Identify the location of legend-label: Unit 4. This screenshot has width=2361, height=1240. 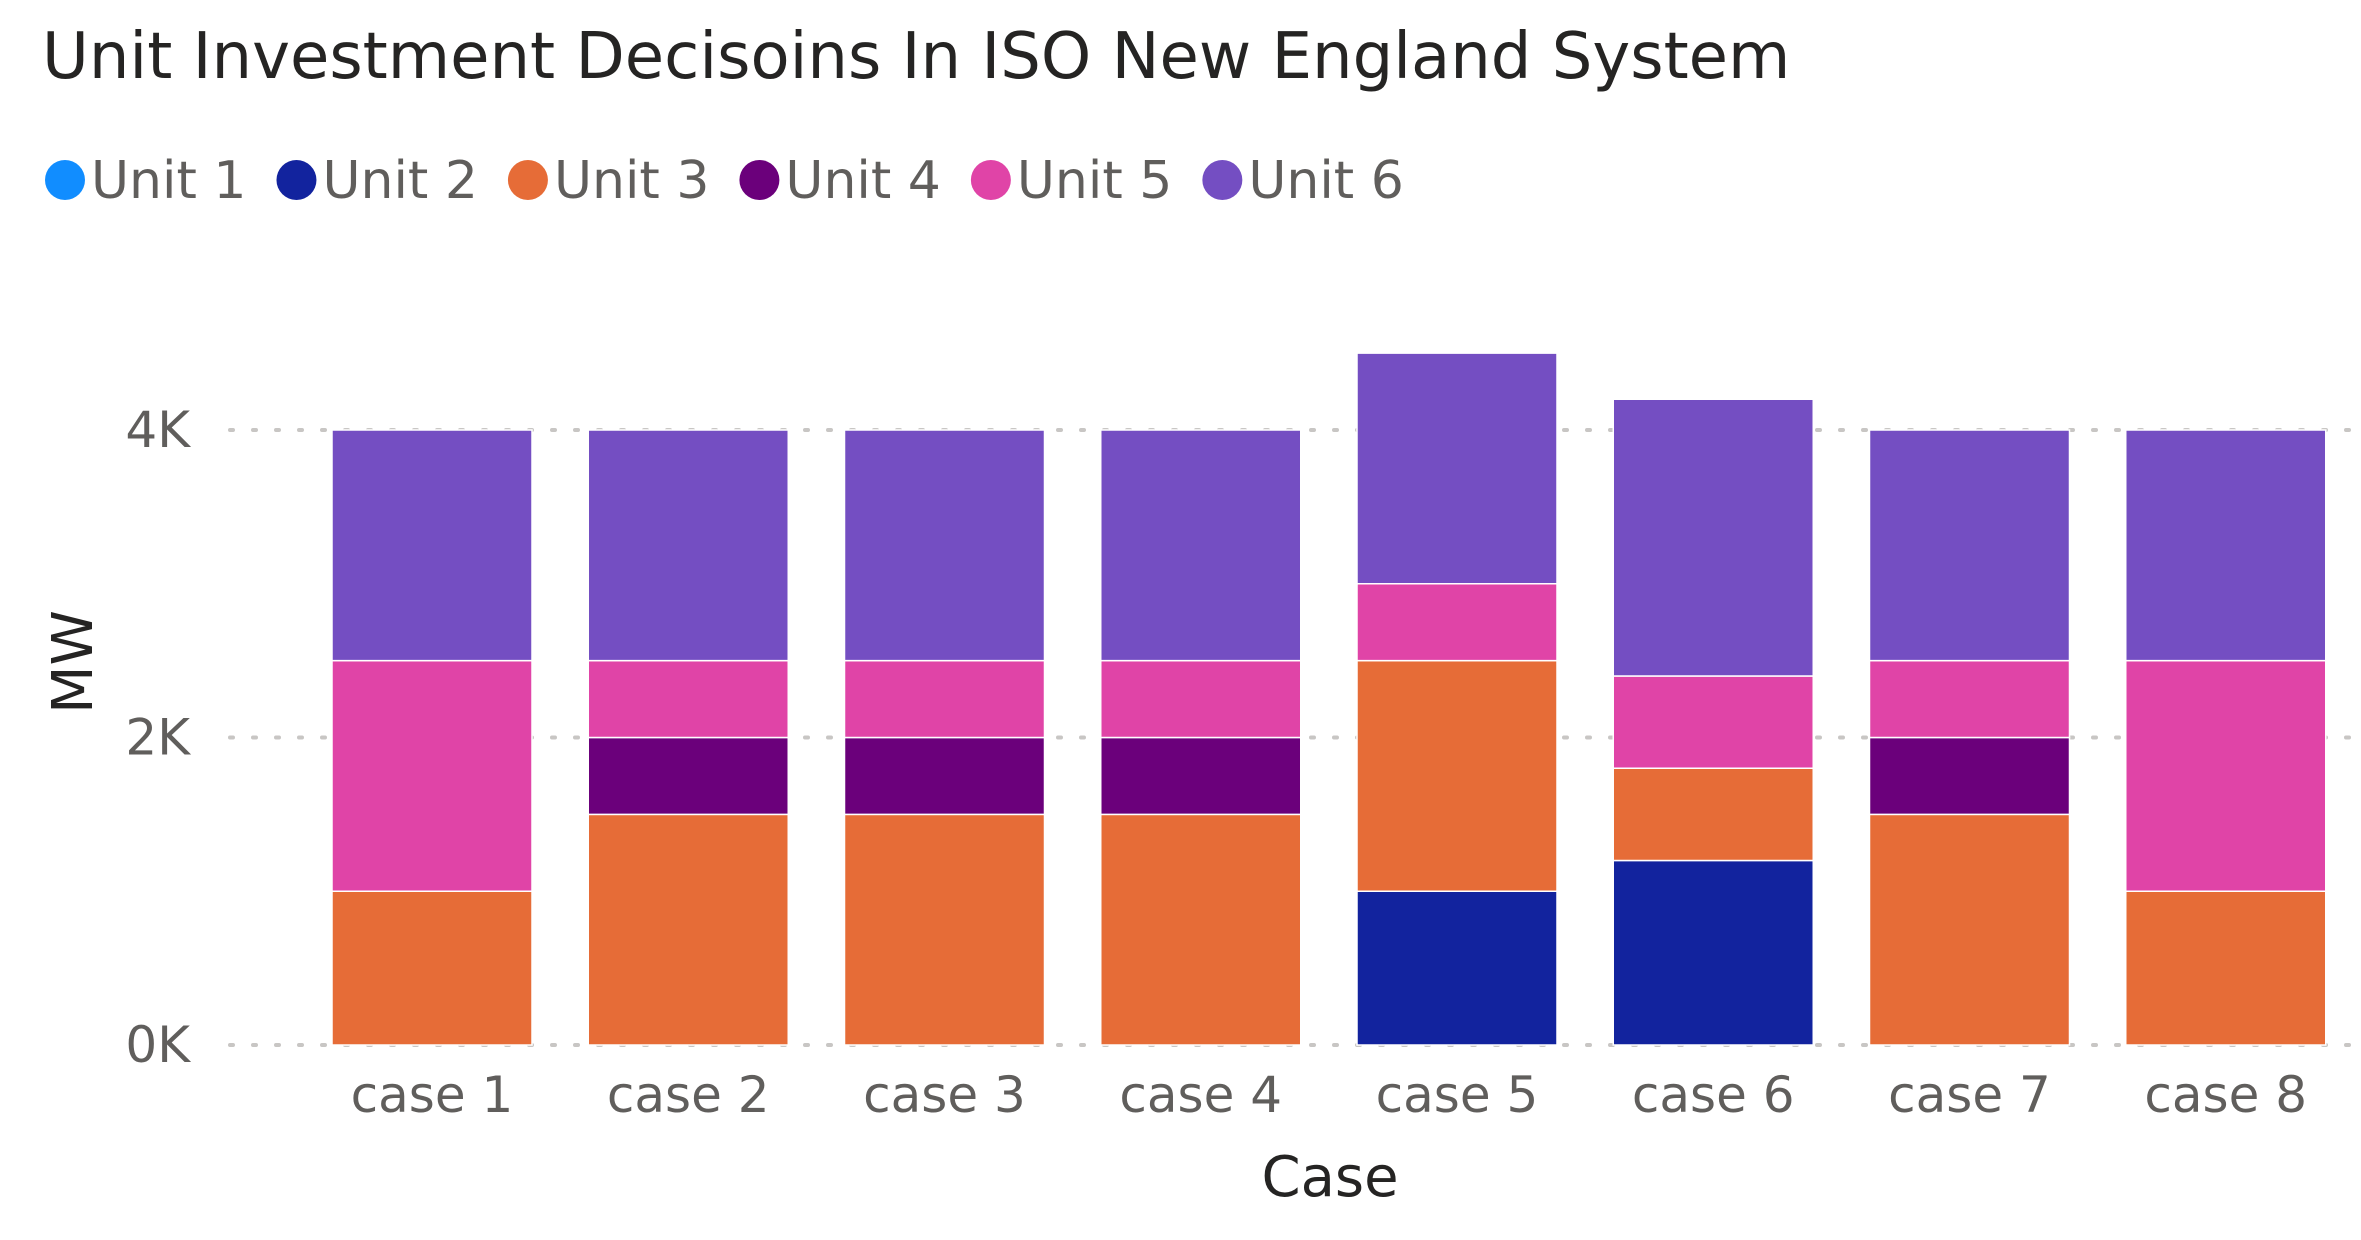
(862, 181).